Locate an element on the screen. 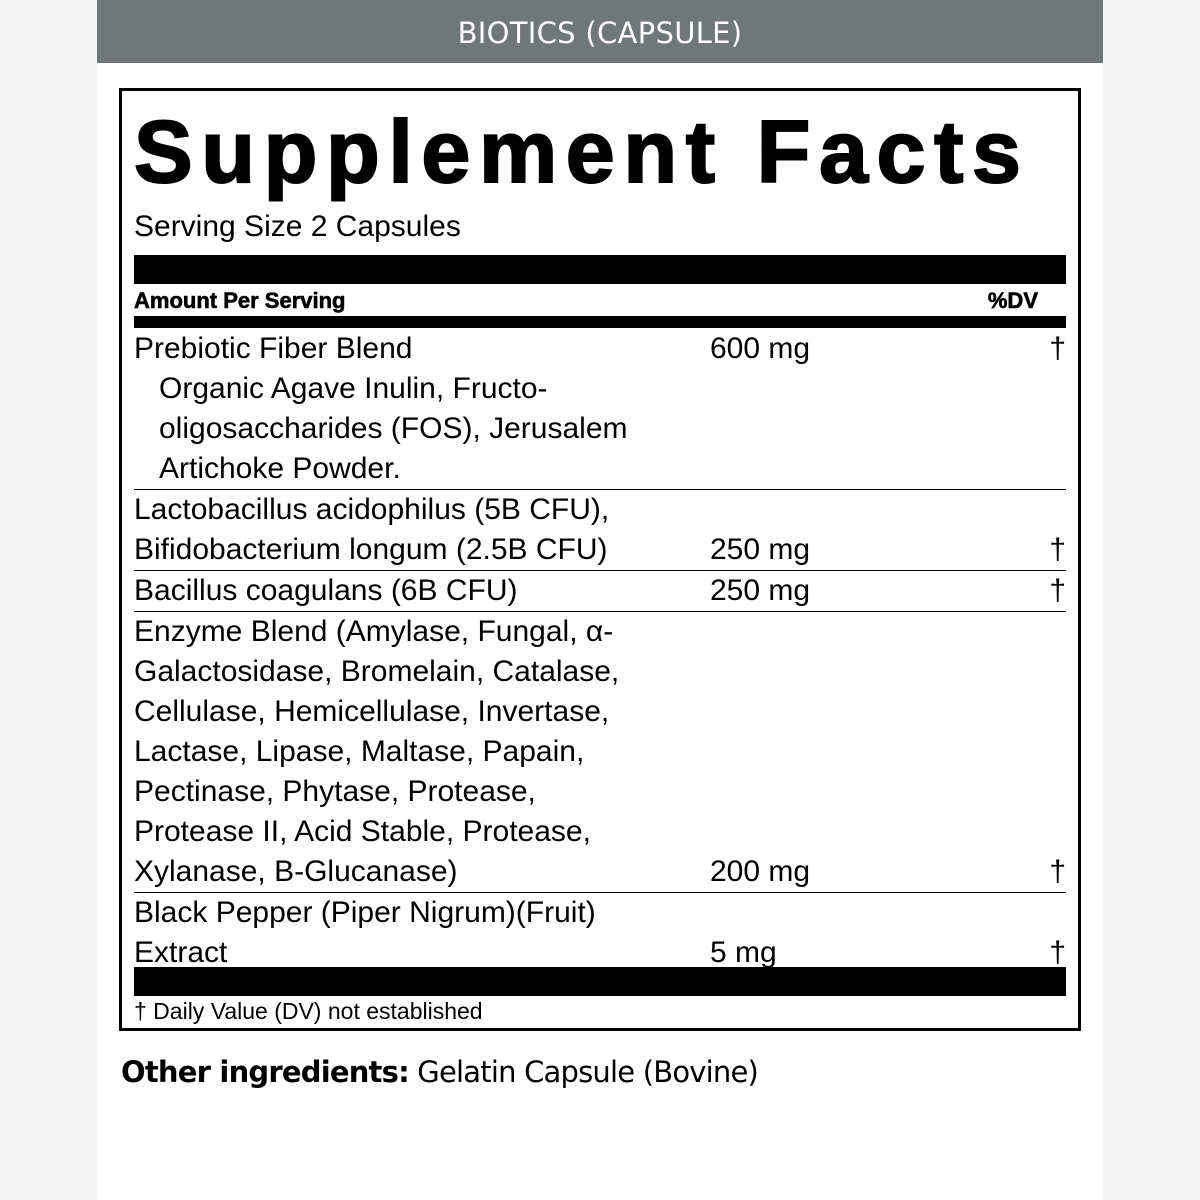  ingredient-name-line: Pectinase, Phytase, Protease, is located at coordinates (335, 791).